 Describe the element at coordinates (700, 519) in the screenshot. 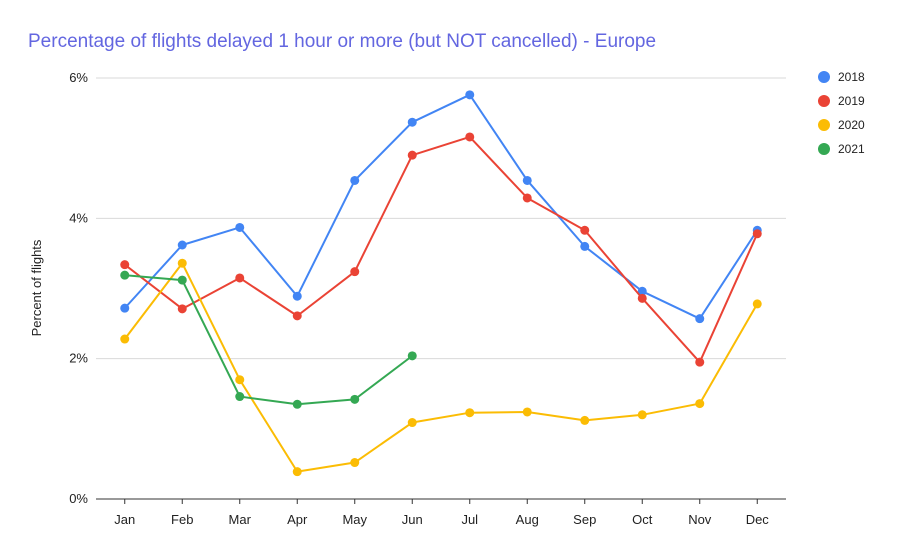

I see `x-tick-label: Nov` at that location.